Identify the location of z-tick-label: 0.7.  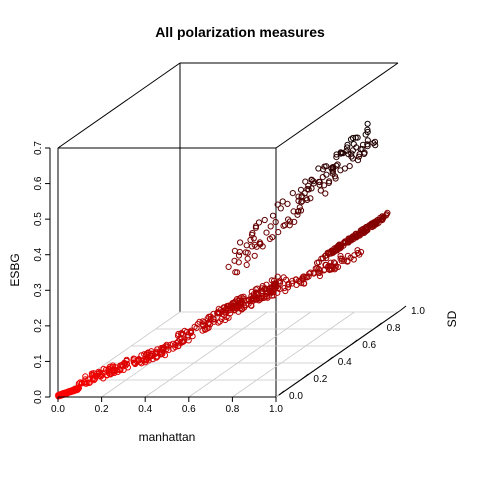
(38, 148).